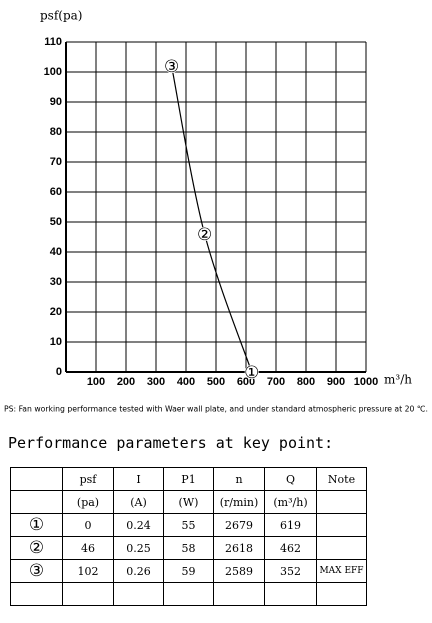 This screenshot has height=623, width=432. I want to click on table-cell: 0, so click(88, 525).